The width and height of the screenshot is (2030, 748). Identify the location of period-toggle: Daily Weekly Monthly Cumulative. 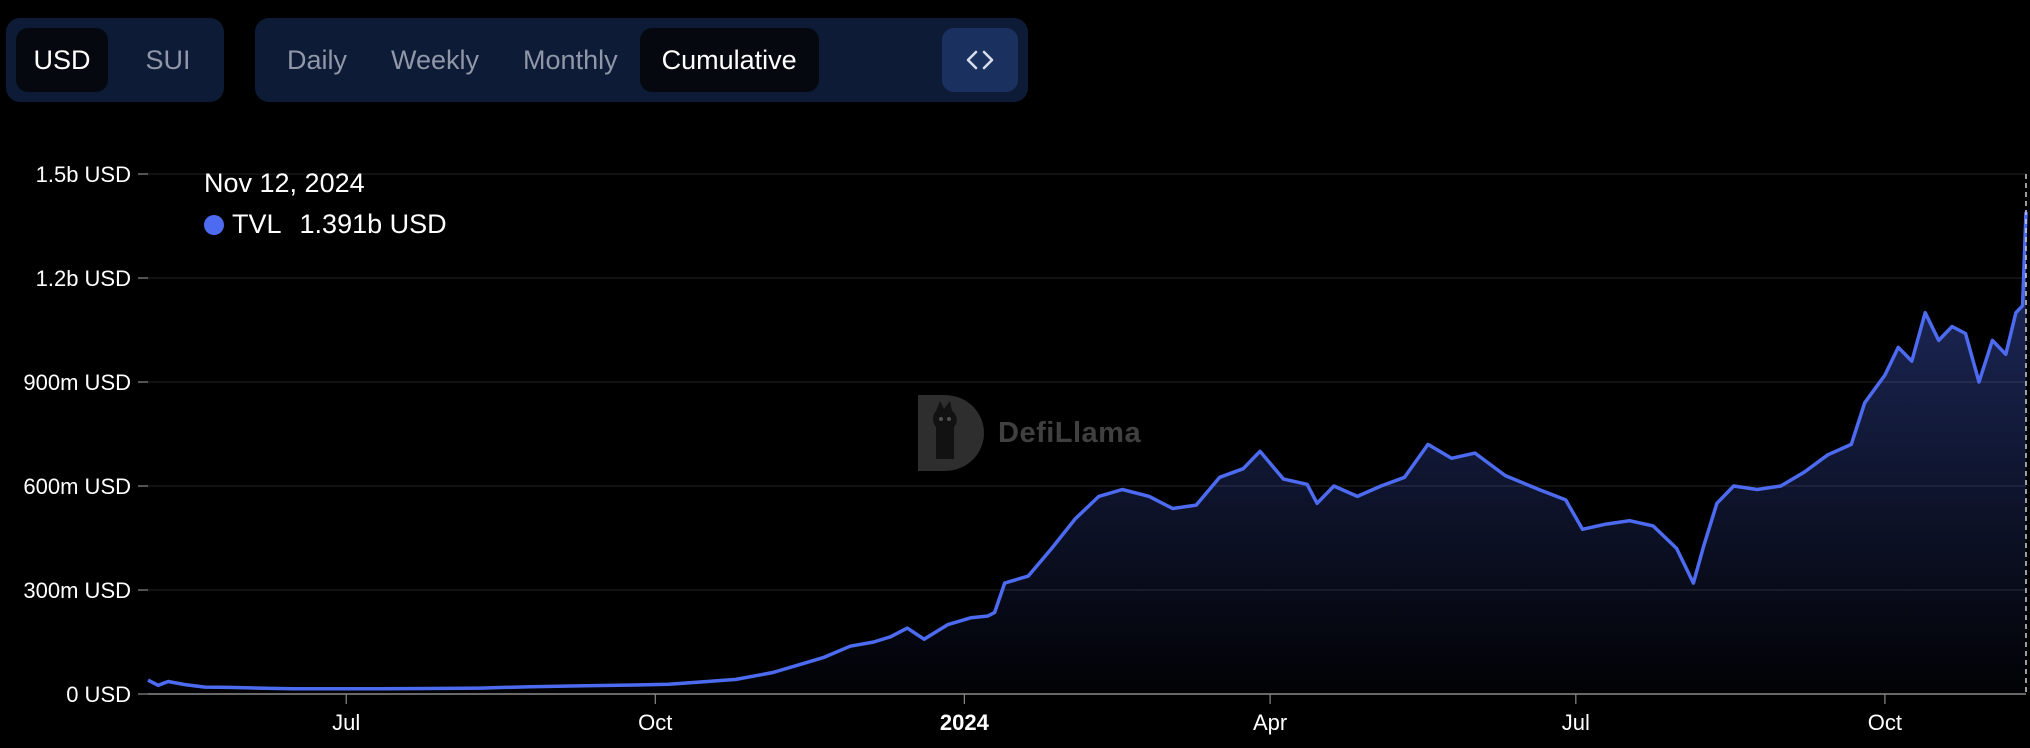
(641, 60).